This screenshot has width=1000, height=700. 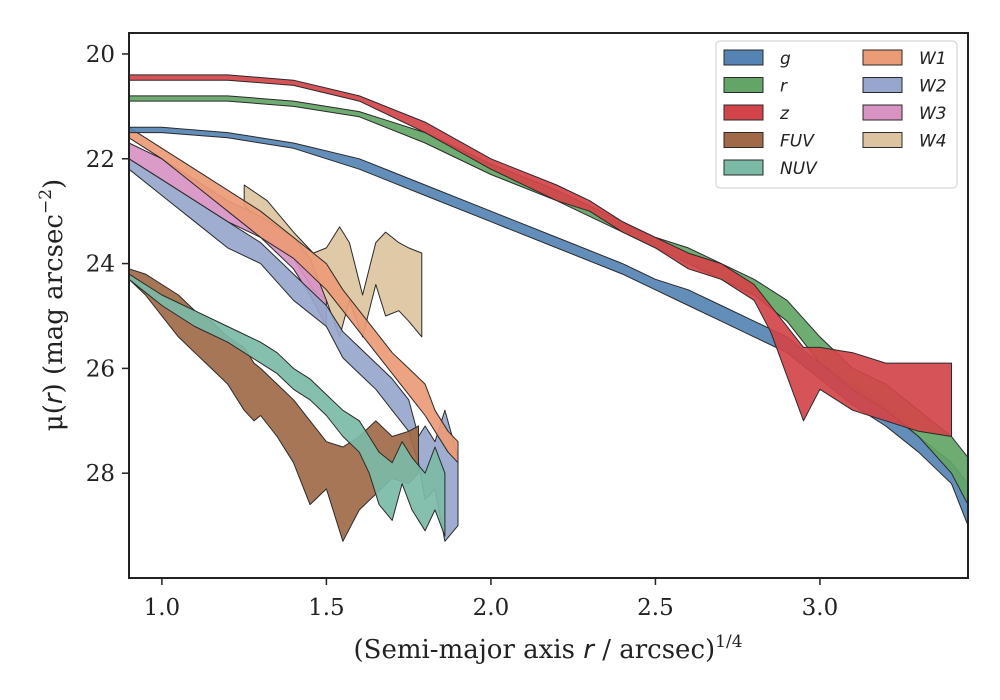 I want to click on x-tick-label: 1.0, so click(x=162, y=608).